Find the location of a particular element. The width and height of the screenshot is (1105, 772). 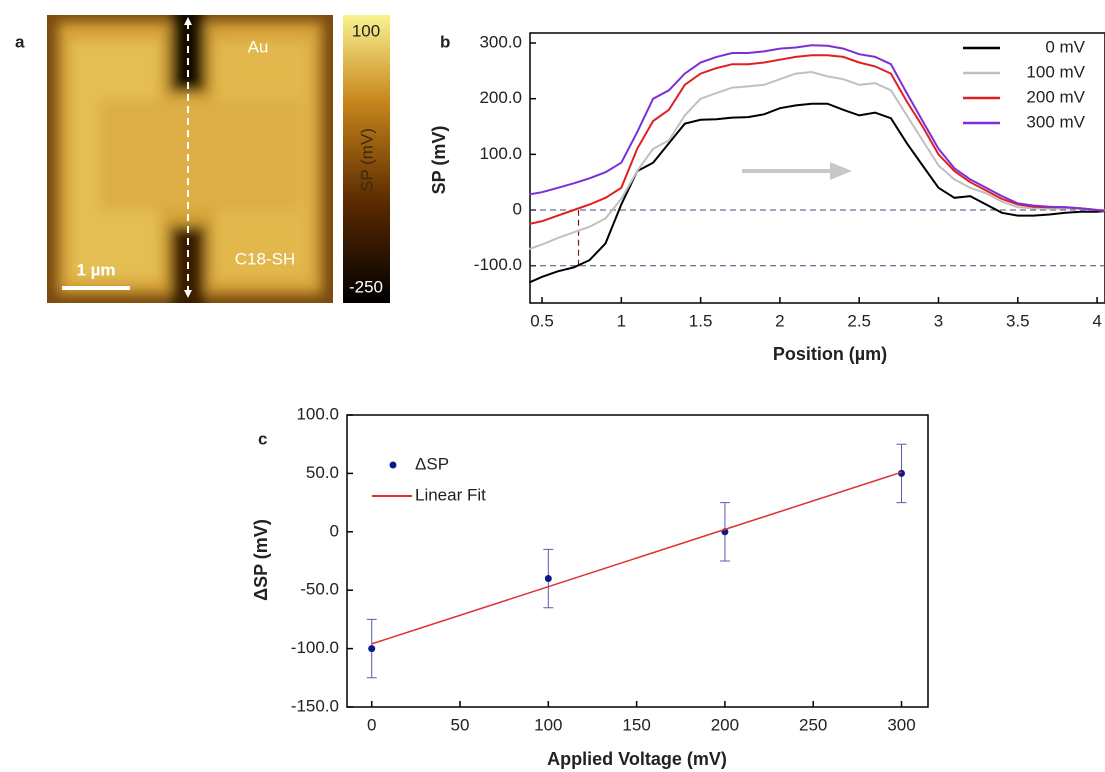

panel-label: c is located at coordinates (262, 438).